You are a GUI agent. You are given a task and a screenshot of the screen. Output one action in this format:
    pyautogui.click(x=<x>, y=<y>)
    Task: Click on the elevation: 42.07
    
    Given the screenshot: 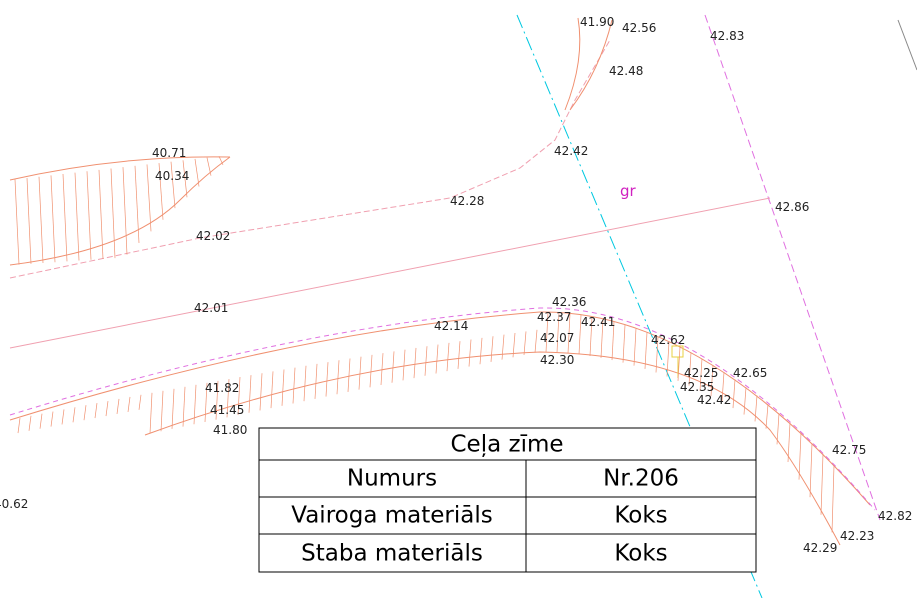 What is the action you would take?
    pyautogui.click(x=557, y=338)
    